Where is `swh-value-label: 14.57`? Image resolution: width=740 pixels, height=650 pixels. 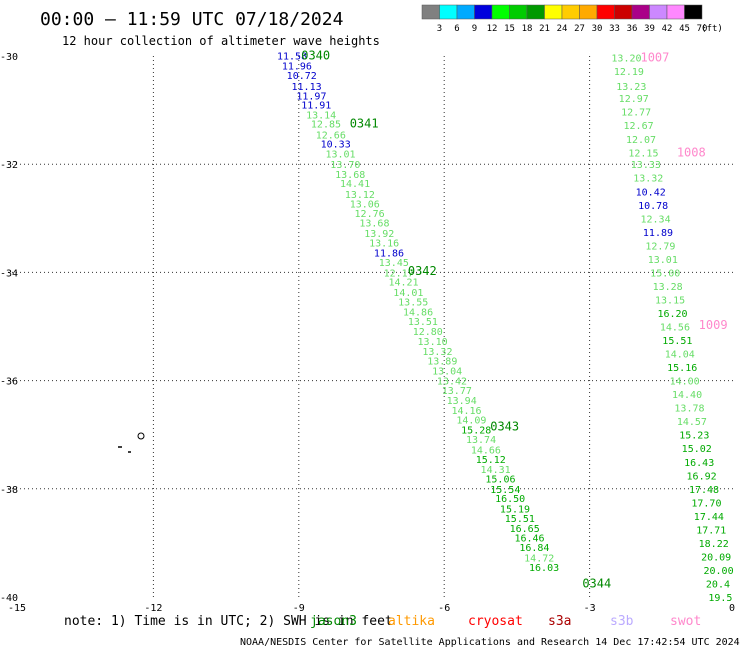 swh-value-label: 14.57 is located at coordinates (692, 422).